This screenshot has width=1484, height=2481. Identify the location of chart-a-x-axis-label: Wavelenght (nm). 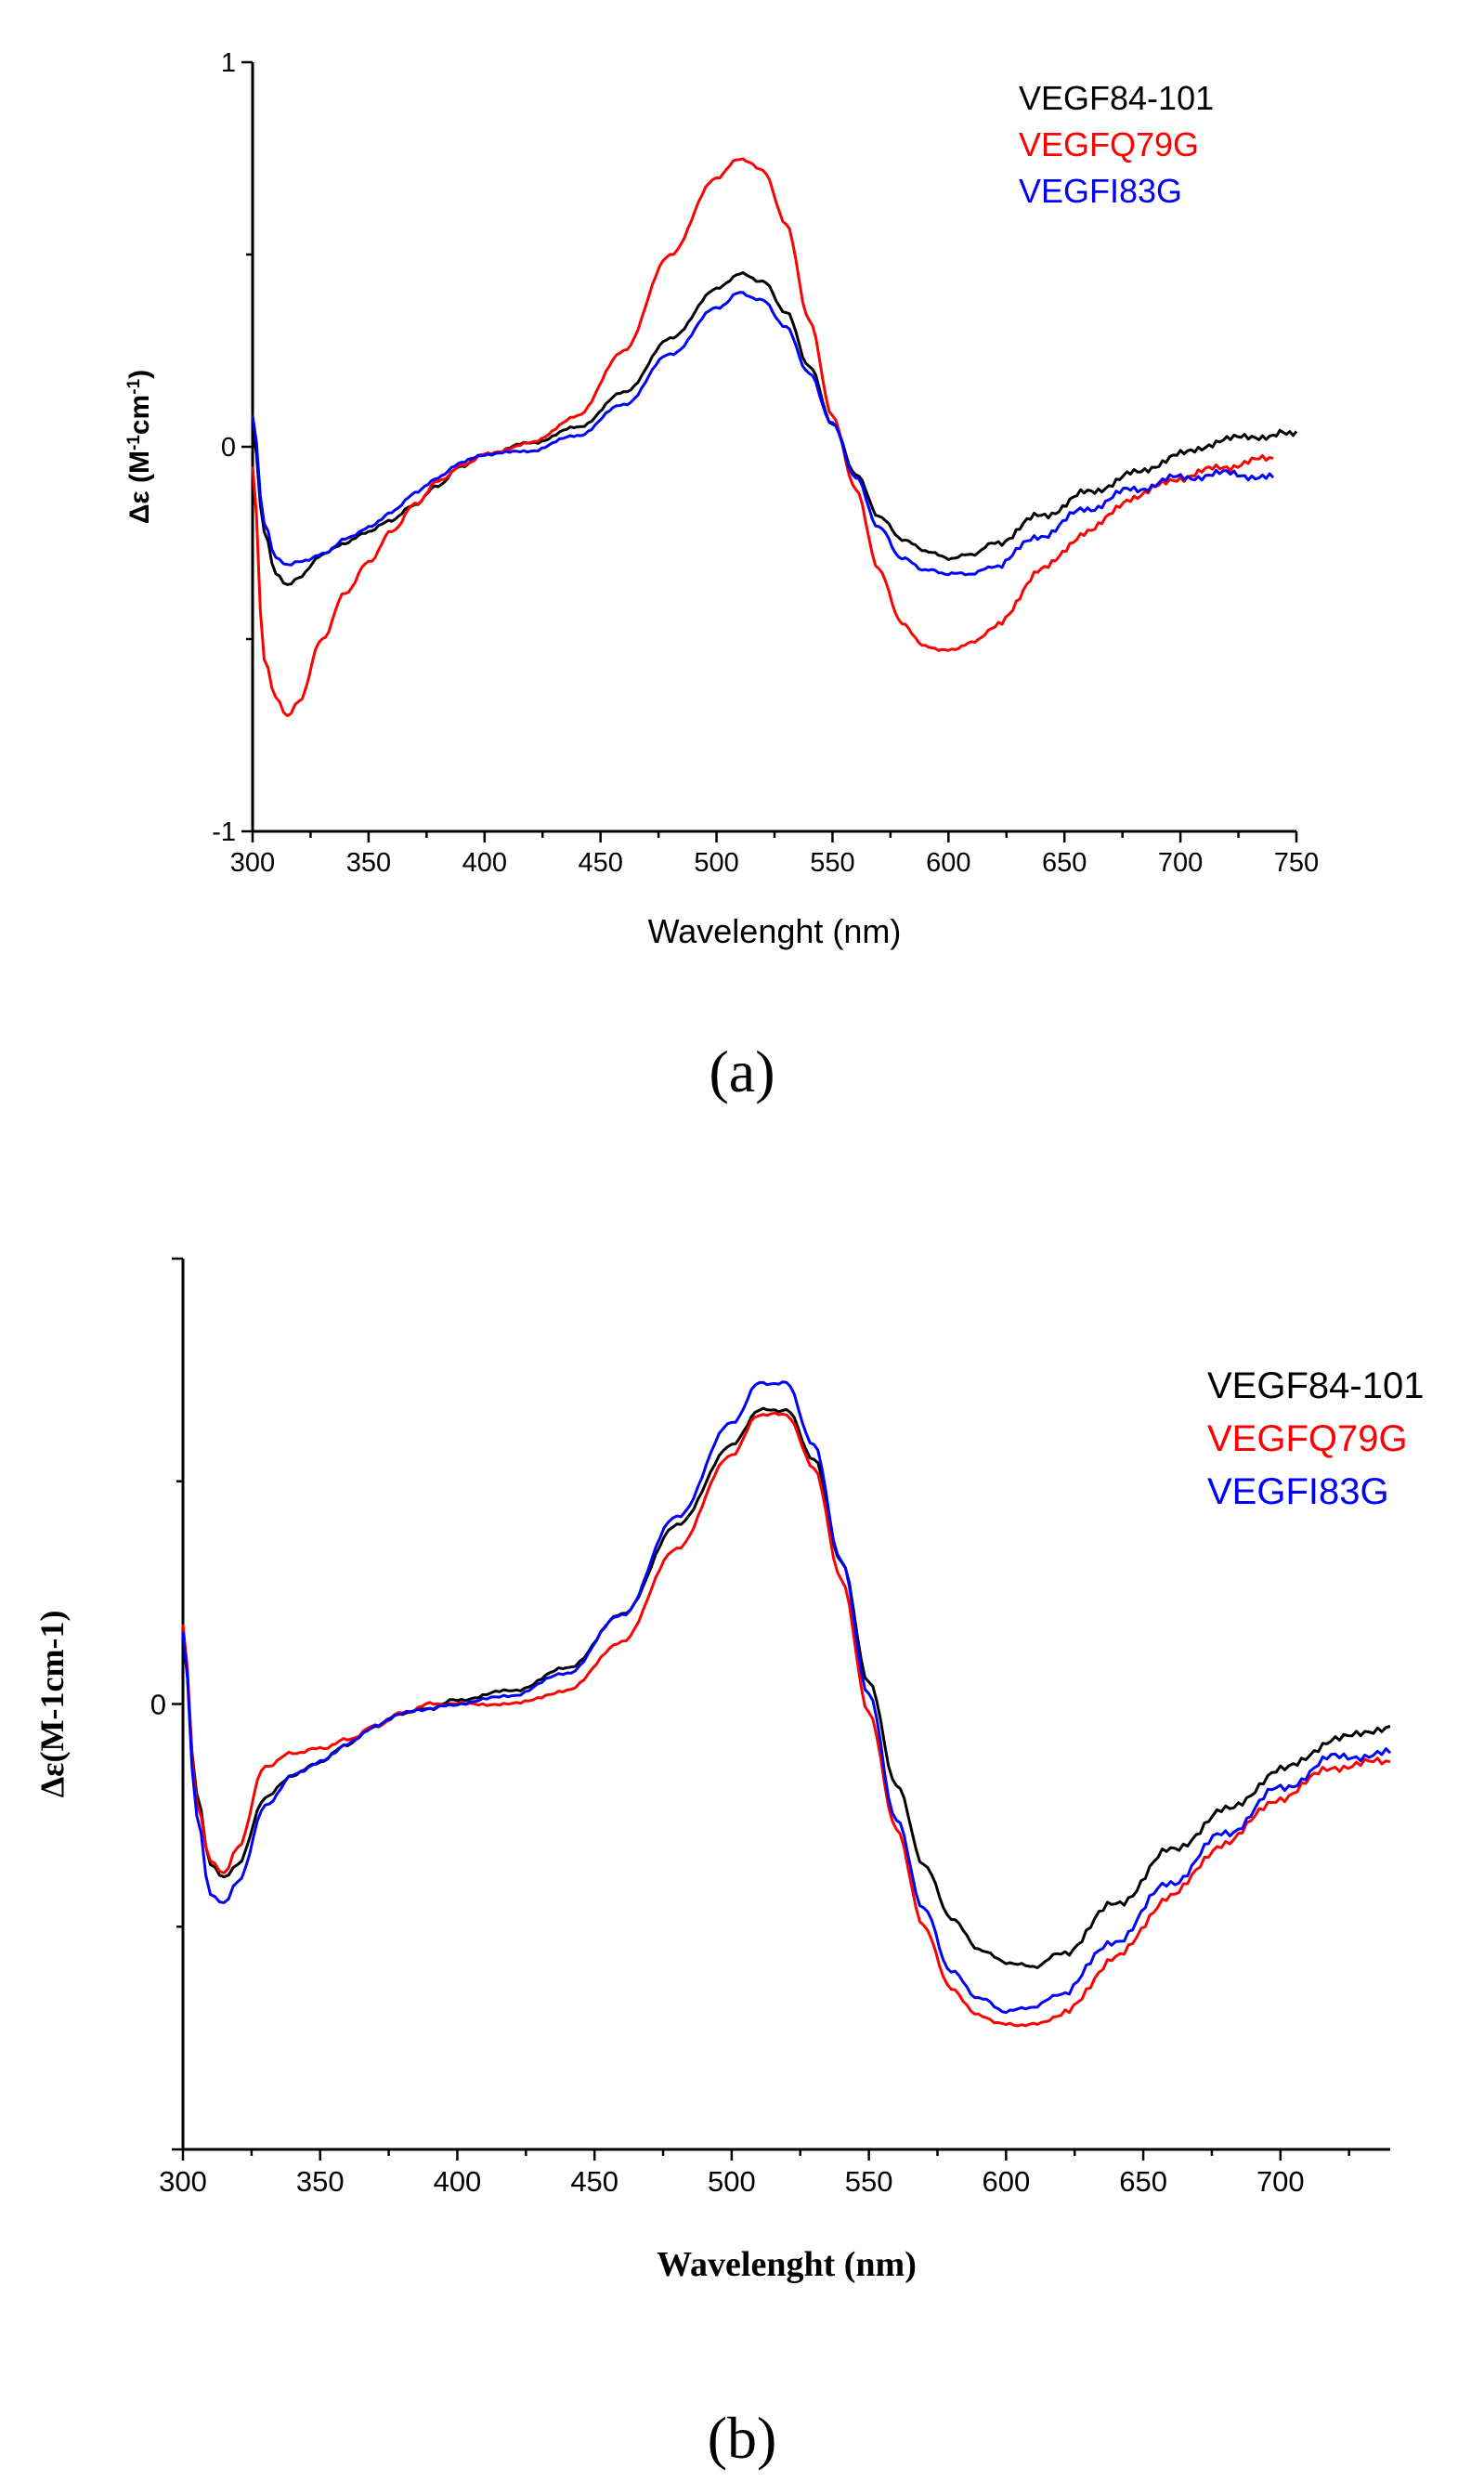
(775, 931).